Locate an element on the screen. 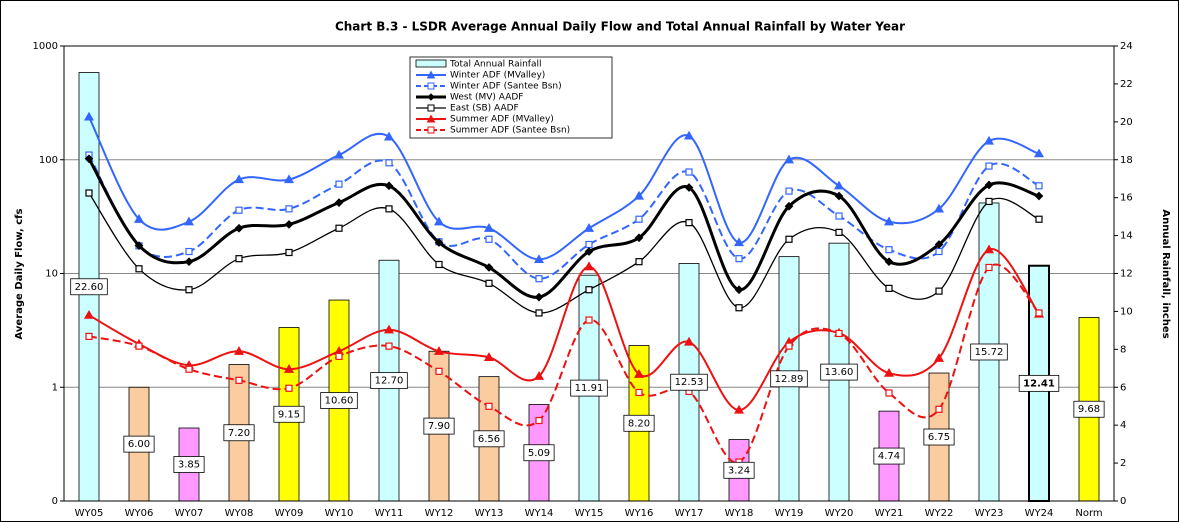 Image resolution: width=1179 pixels, height=522 pixels. value-label: 5.09 is located at coordinates (539, 453).